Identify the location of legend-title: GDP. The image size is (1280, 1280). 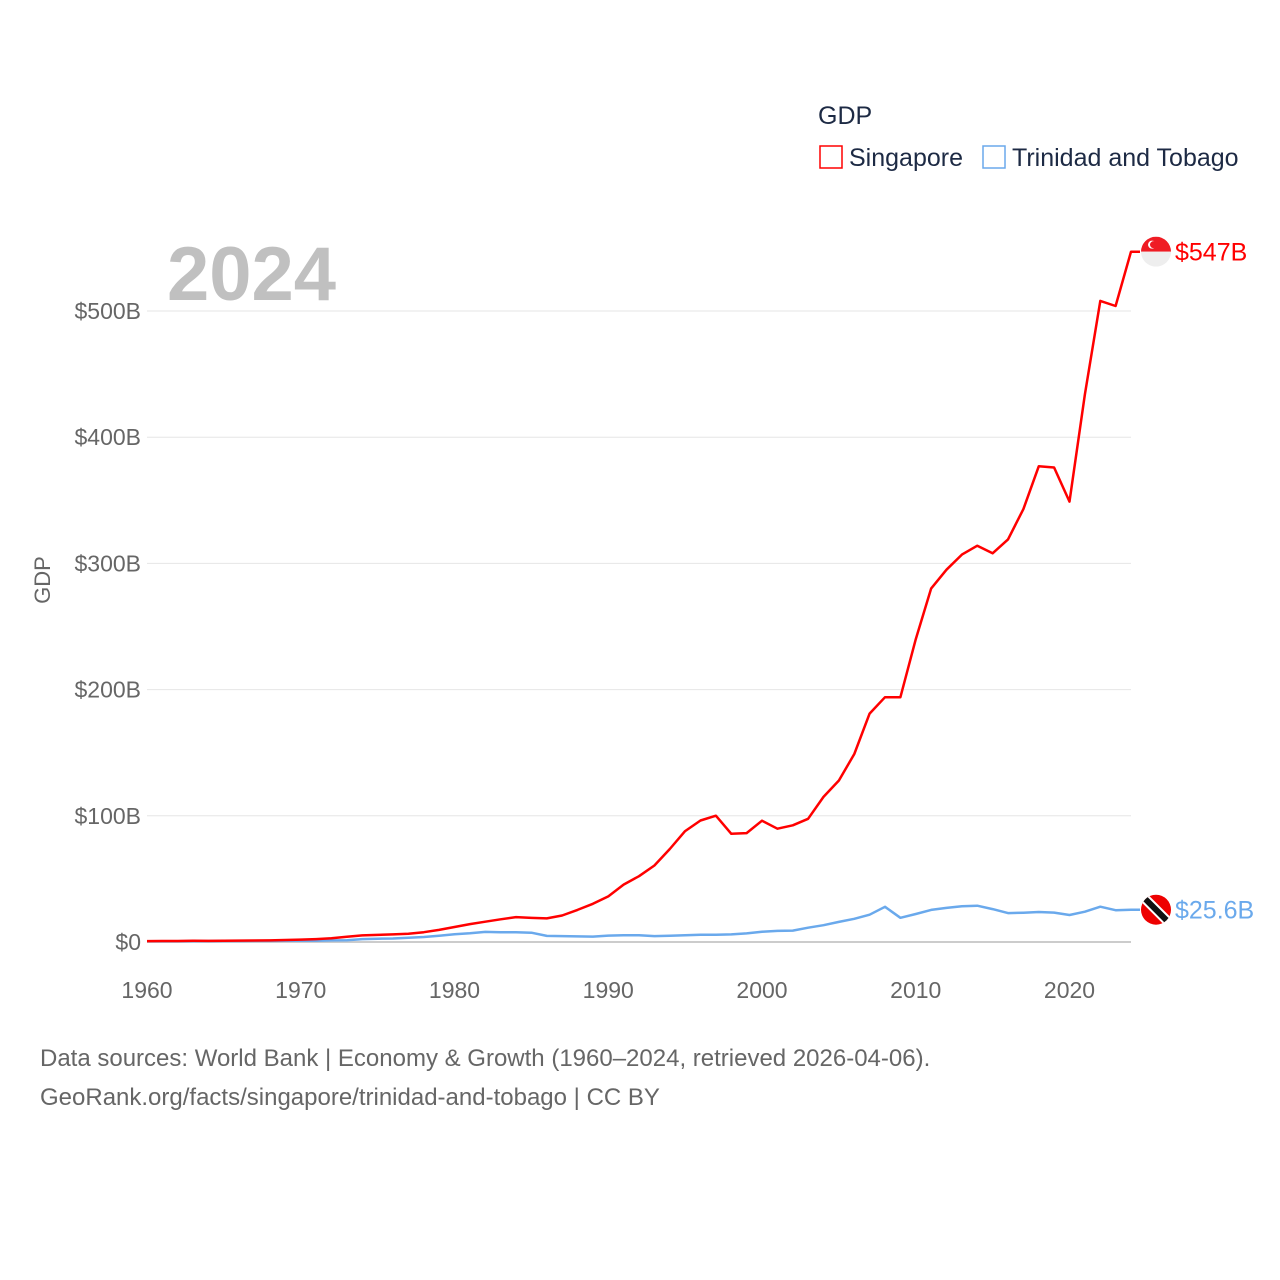
(845, 116).